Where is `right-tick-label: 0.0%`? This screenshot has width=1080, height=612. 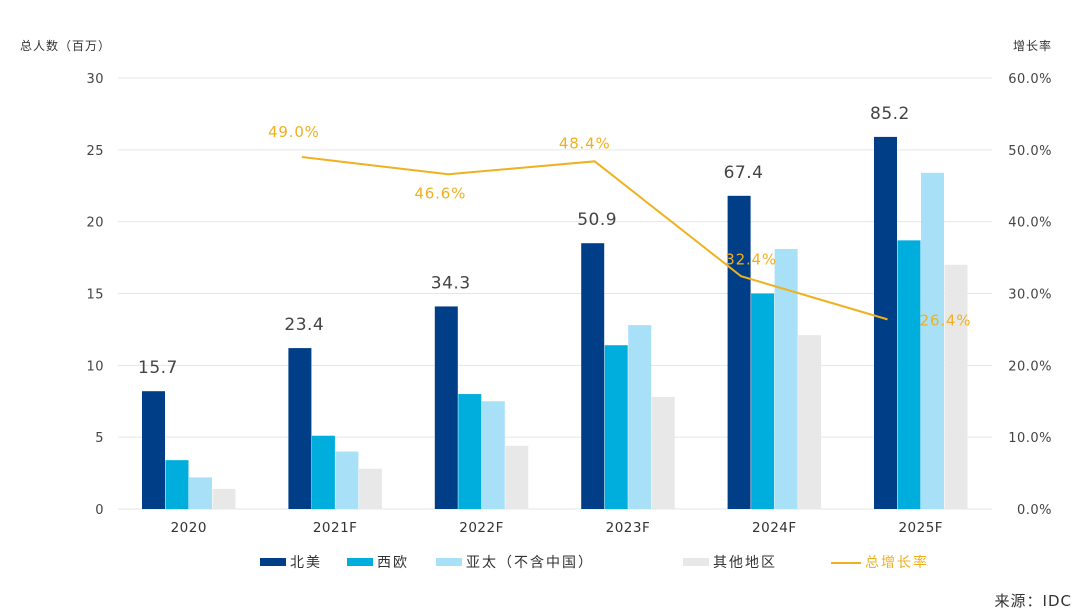
right-tick-label: 0.0% is located at coordinates (1034, 510).